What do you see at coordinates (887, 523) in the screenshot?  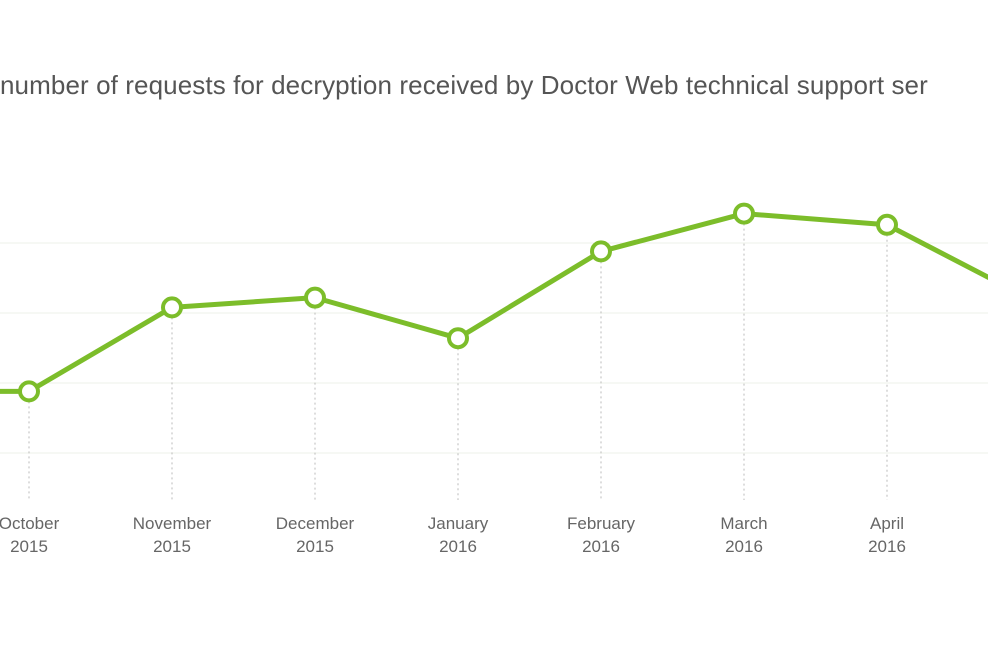 I see `x-tick-label-month-7: April` at bounding box center [887, 523].